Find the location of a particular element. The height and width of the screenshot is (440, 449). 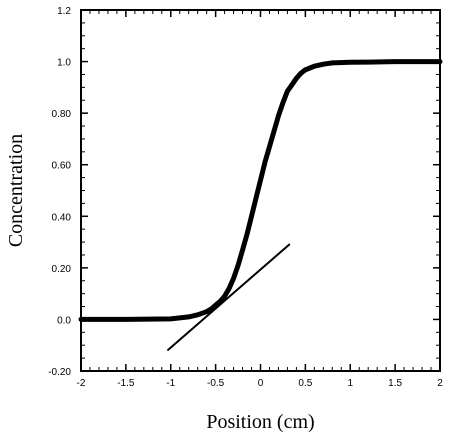

y-tick-label: 1.2 is located at coordinates (64, 11).